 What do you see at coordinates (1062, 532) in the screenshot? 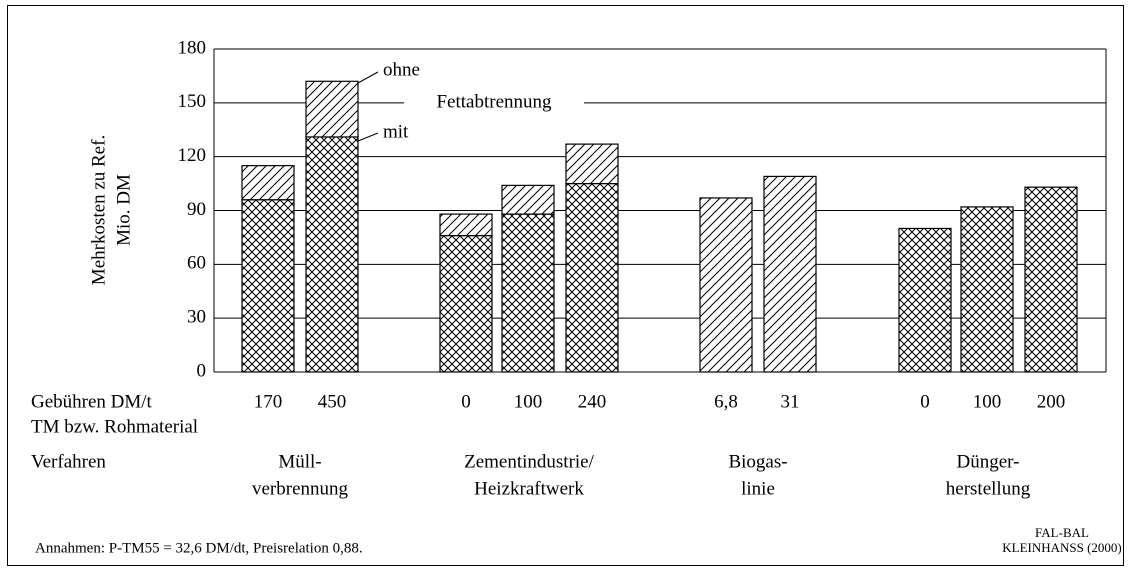
I see `source: FAL-BAL` at bounding box center [1062, 532].